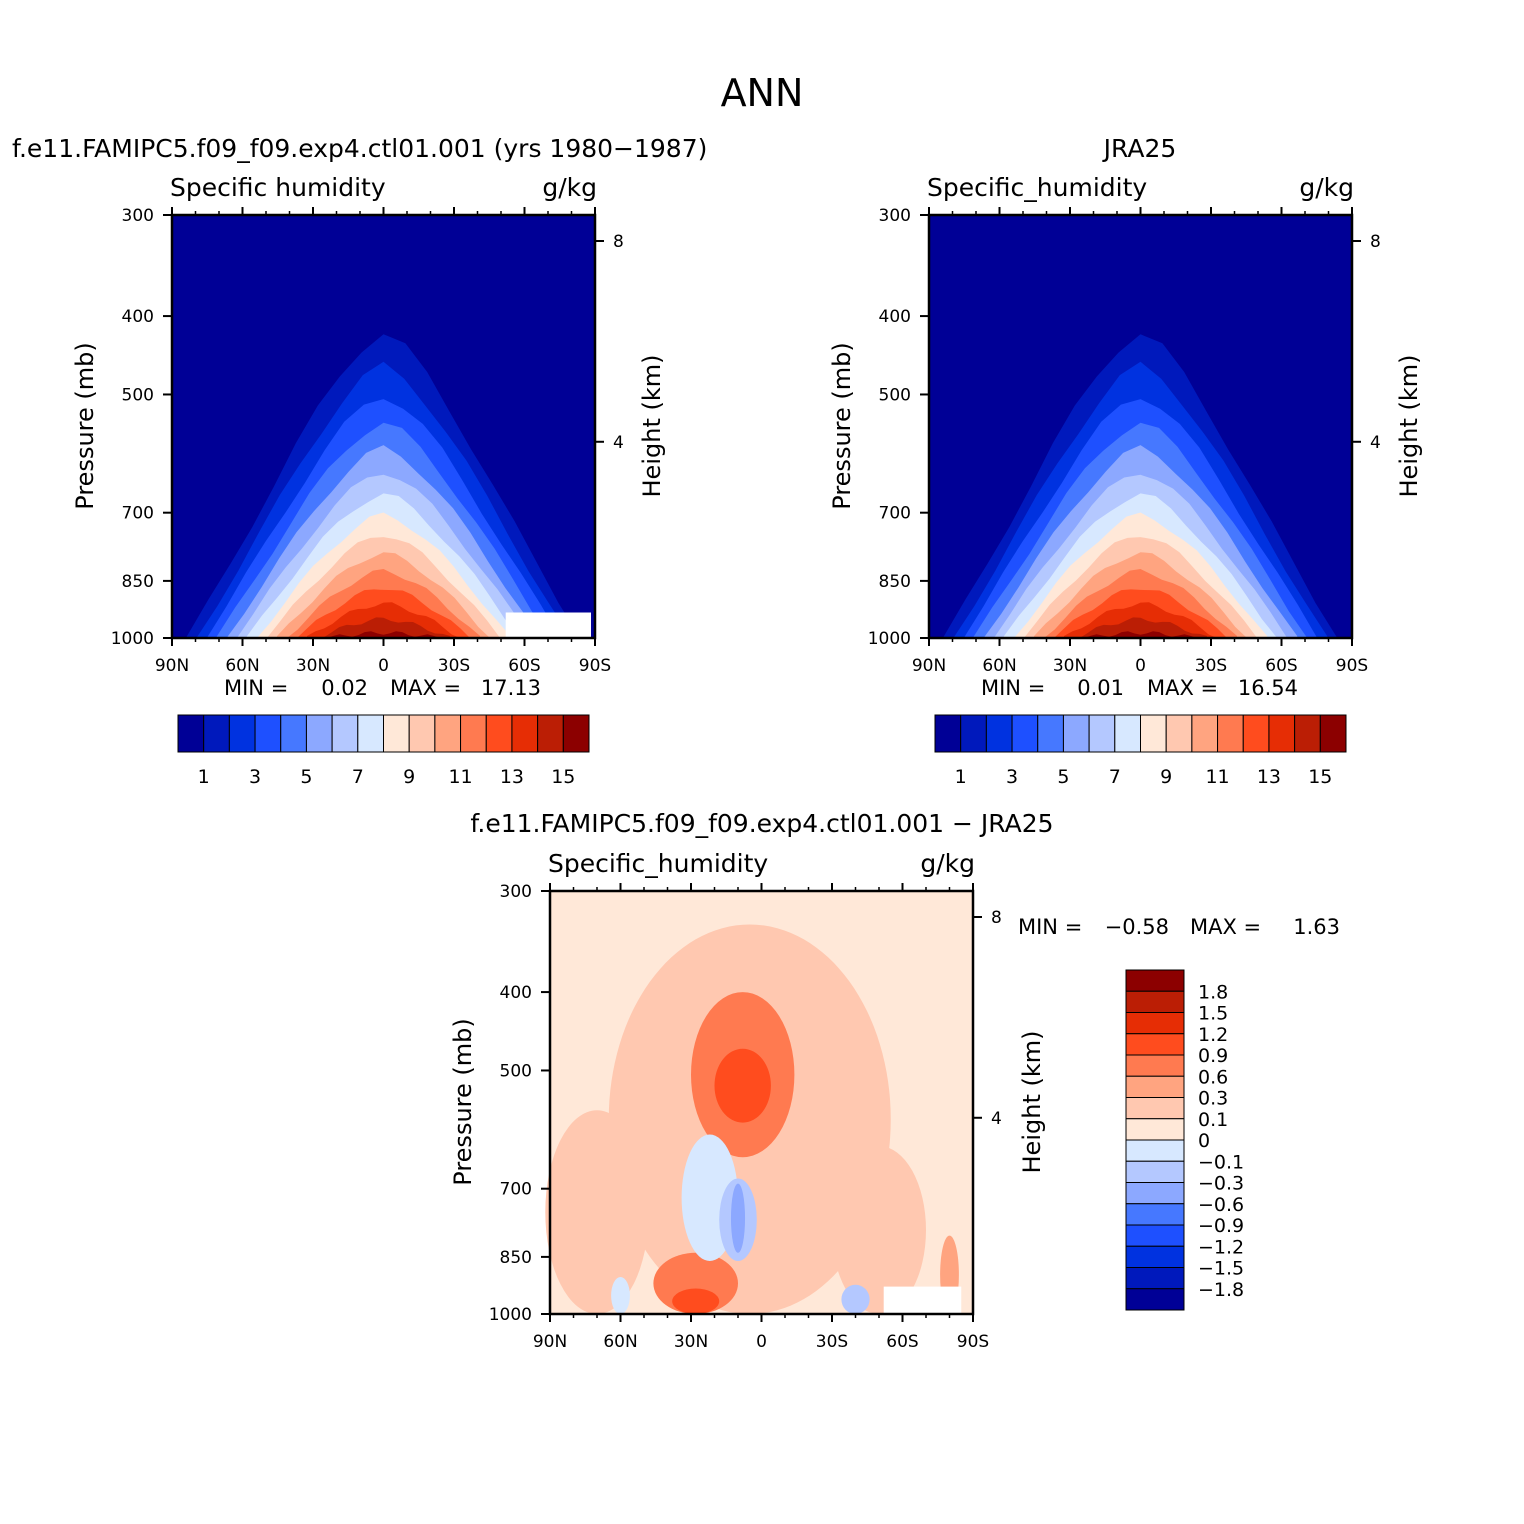  Describe the element at coordinates (1211, 666) in the screenshot. I see `obs-xtick-label: 30S` at that location.